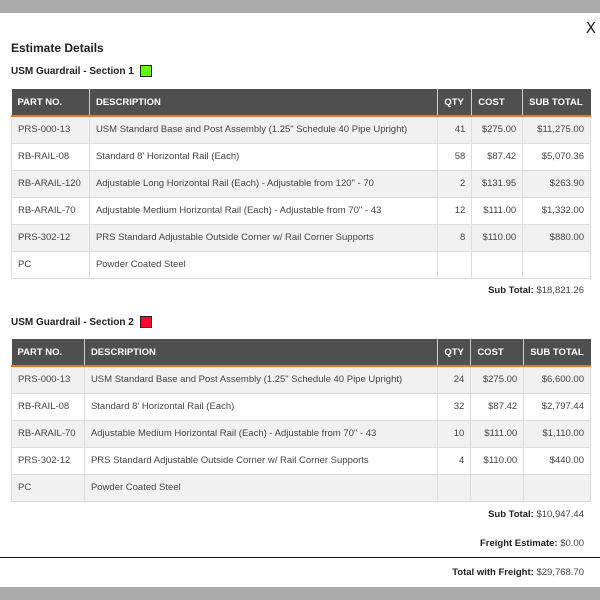  What do you see at coordinates (57, 48) in the screenshot?
I see `modal-title: Estimate Details` at bounding box center [57, 48].